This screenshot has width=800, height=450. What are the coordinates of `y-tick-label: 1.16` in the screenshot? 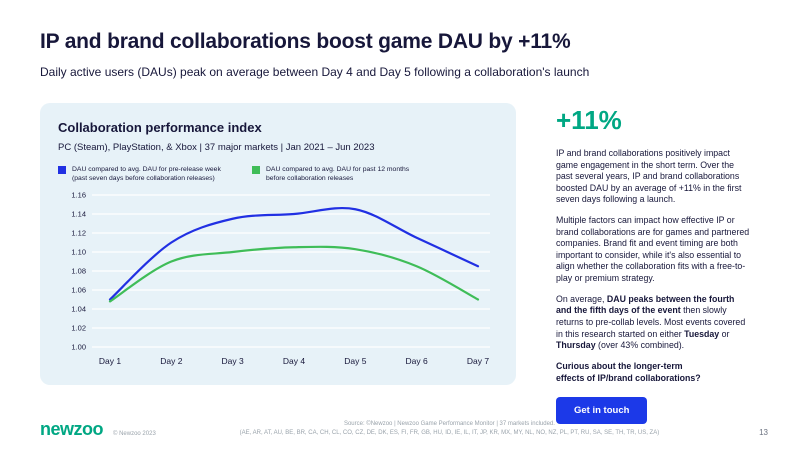 It's located at (78, 195).